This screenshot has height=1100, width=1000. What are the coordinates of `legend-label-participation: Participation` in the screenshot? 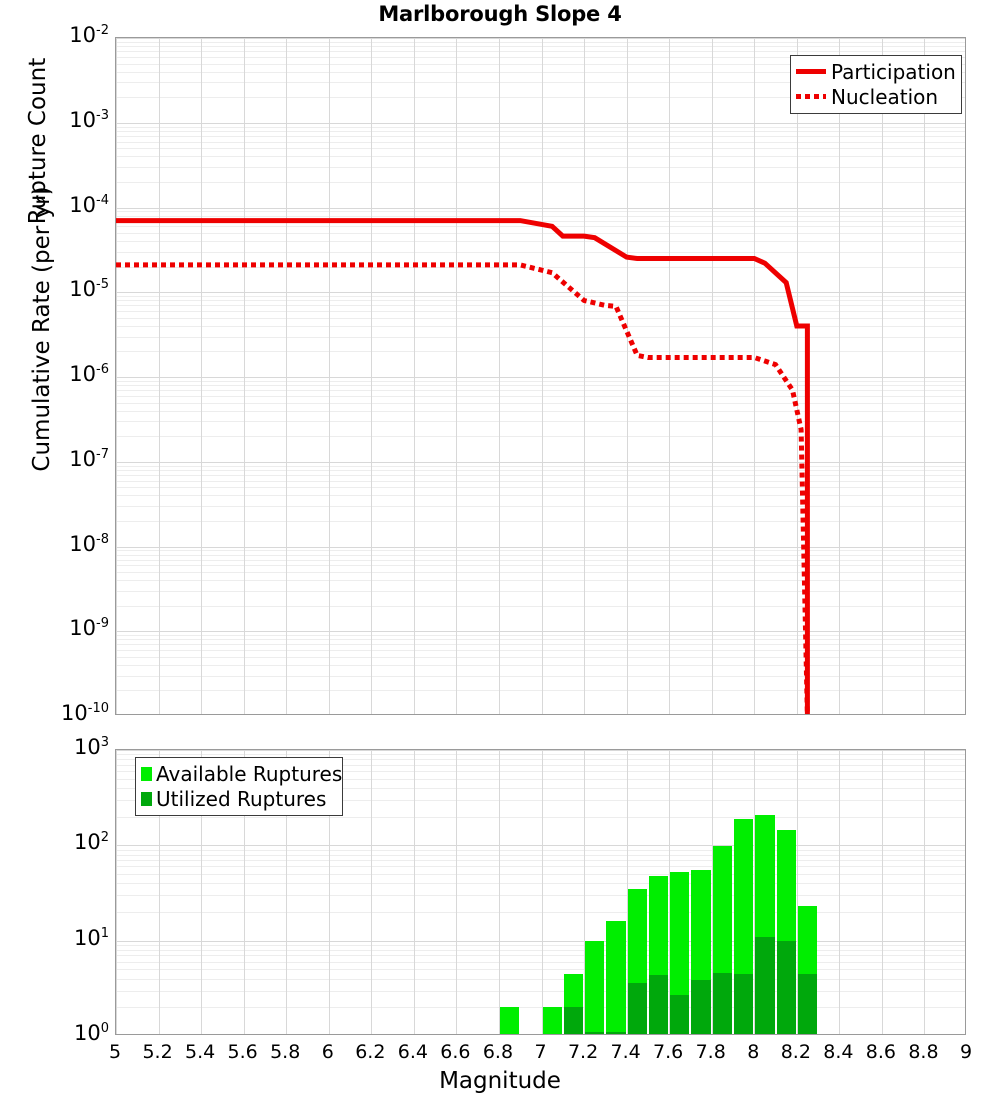 It's located at (893, 71).